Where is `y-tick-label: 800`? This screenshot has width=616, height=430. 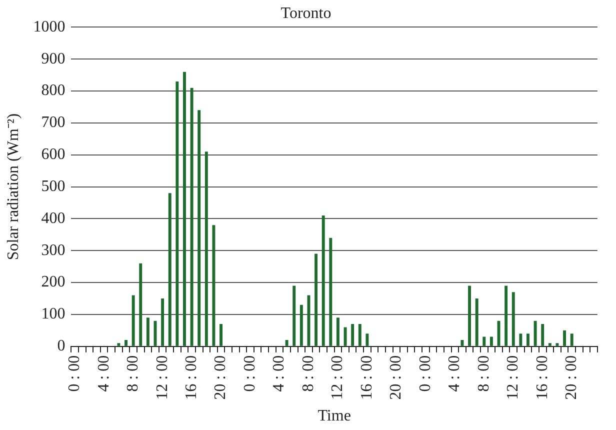
y-tick-label: 800 is located at coordinates (53, 91).